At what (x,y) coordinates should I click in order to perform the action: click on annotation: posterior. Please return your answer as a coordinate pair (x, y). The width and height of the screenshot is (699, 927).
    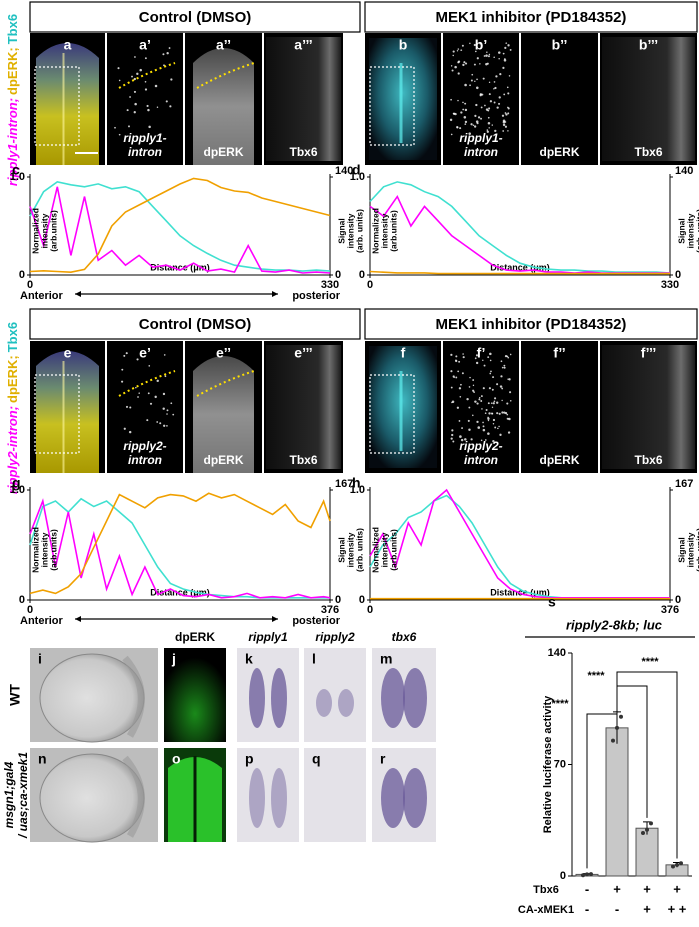
    Looking at the image, I should click on (316, 296).